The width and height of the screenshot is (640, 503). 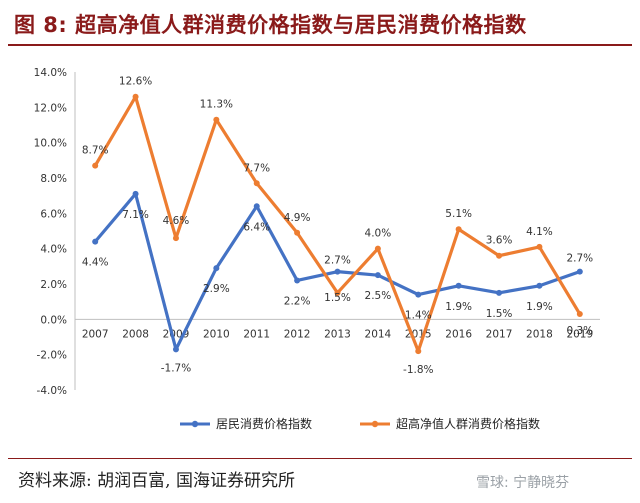 I want to click on data-label: 4.9%, so click(x=297, y=218).